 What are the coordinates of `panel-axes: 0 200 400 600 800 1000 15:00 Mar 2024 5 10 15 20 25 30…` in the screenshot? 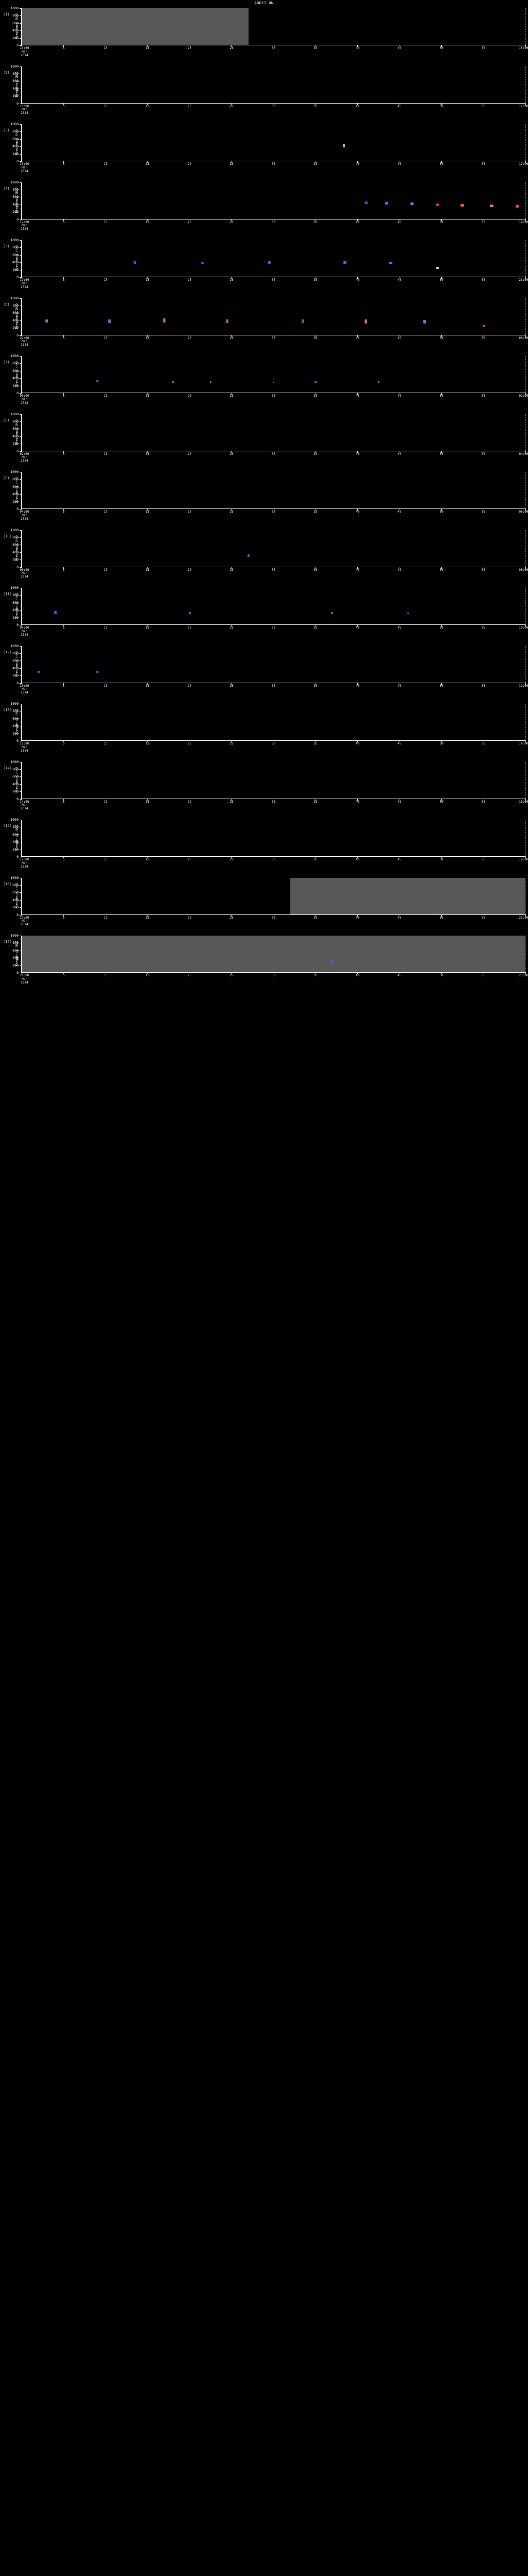 It's located at (269, 148).